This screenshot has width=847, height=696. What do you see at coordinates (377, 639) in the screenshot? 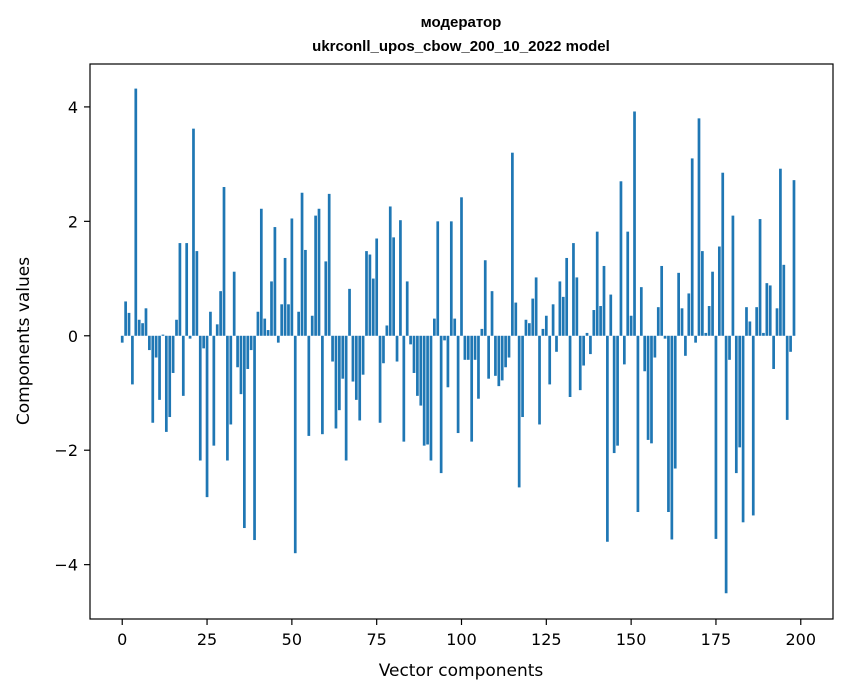
I see `x-tick-label-75: 75` at bounding box center [377, 639].